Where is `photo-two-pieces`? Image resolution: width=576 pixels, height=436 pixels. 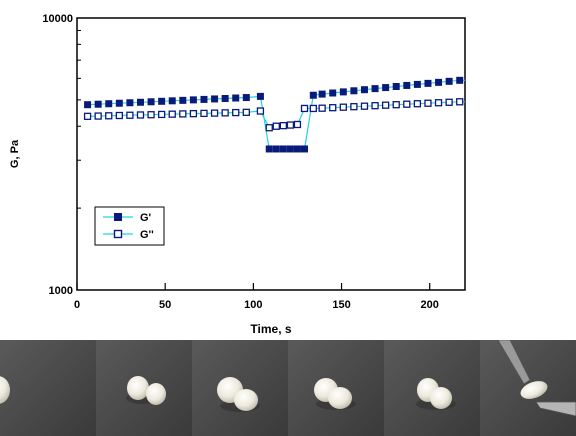 photo-two-pieces is located at coordinates (144, 388).